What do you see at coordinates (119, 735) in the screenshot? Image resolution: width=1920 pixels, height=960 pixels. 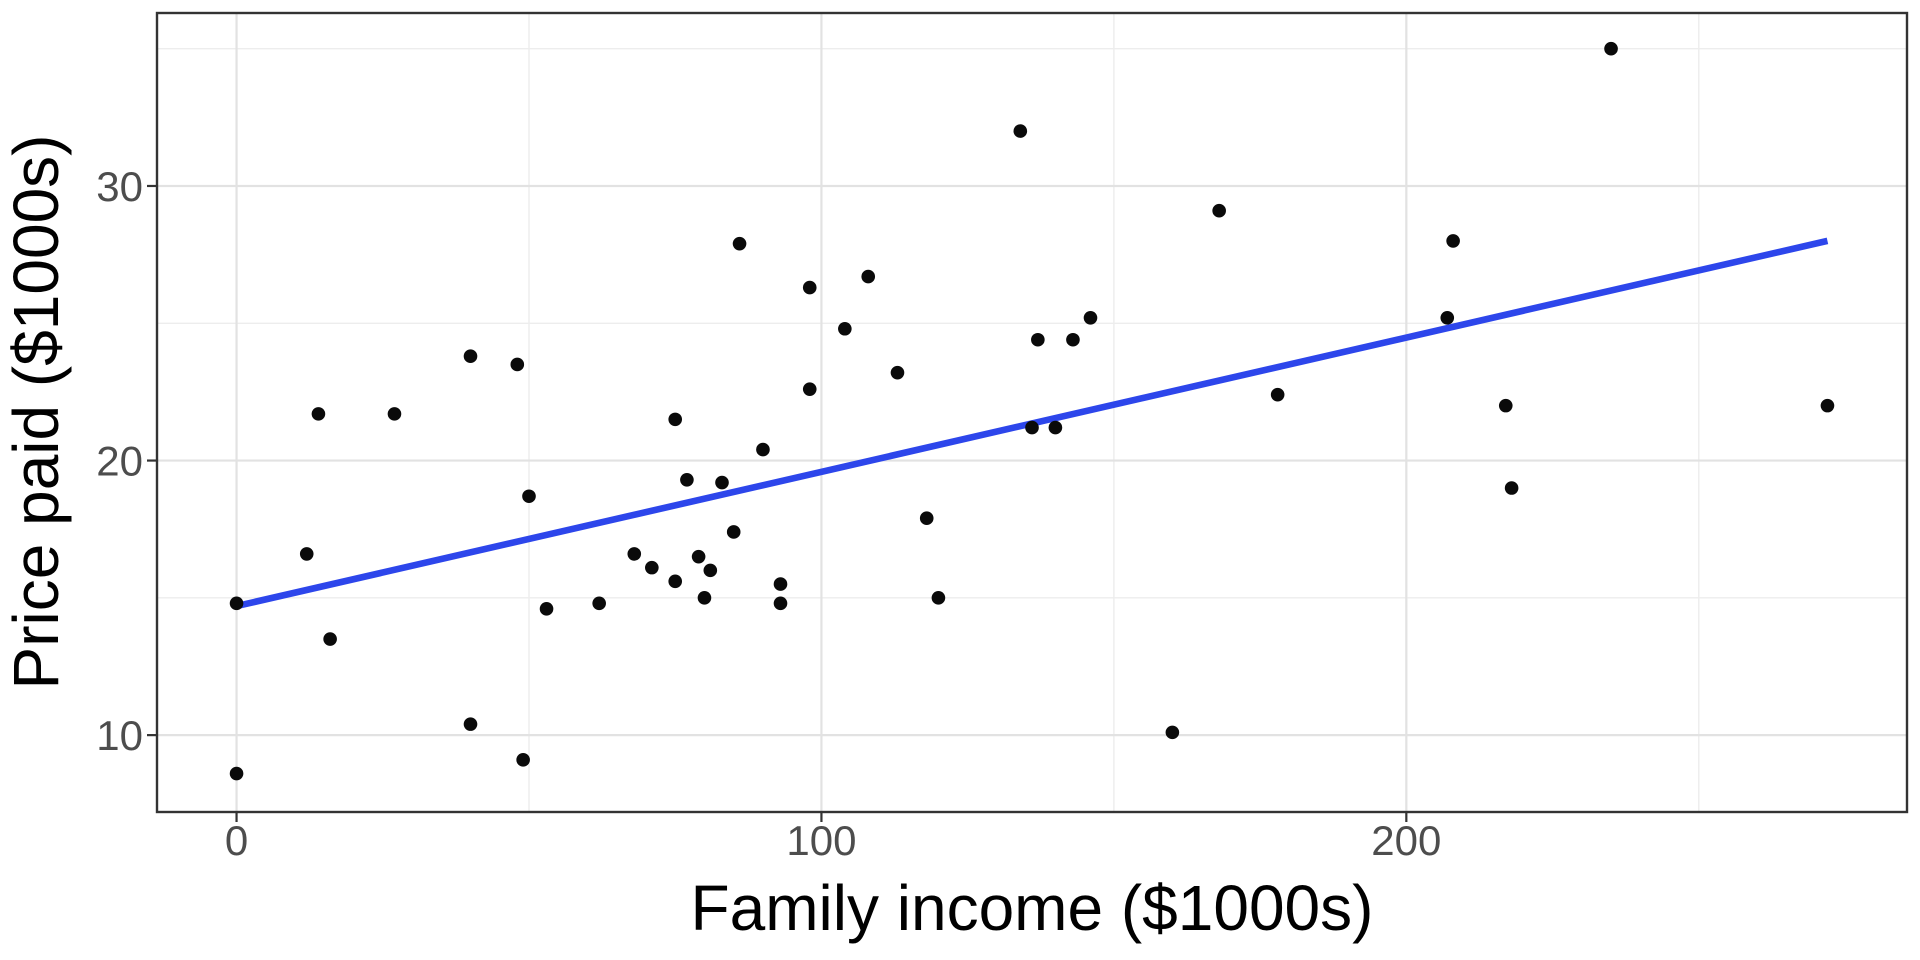 I see `y-tick-label: 10` at bounding box center [119, 735].